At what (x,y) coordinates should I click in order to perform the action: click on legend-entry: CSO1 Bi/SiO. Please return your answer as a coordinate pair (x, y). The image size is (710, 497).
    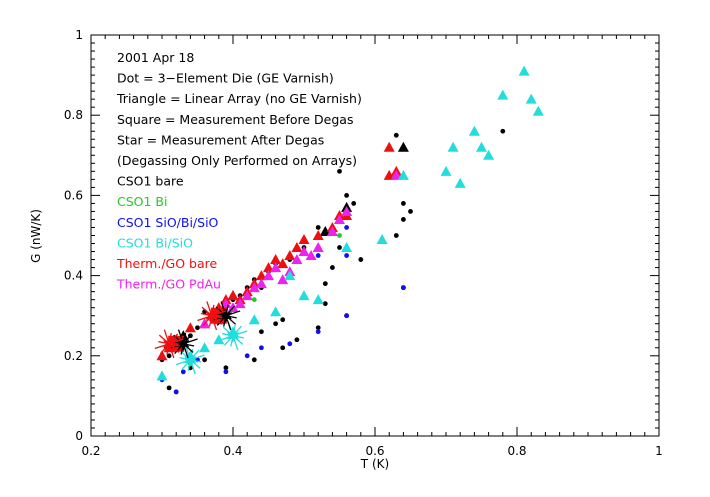
    Looking at the image, I should click on (155, 242).